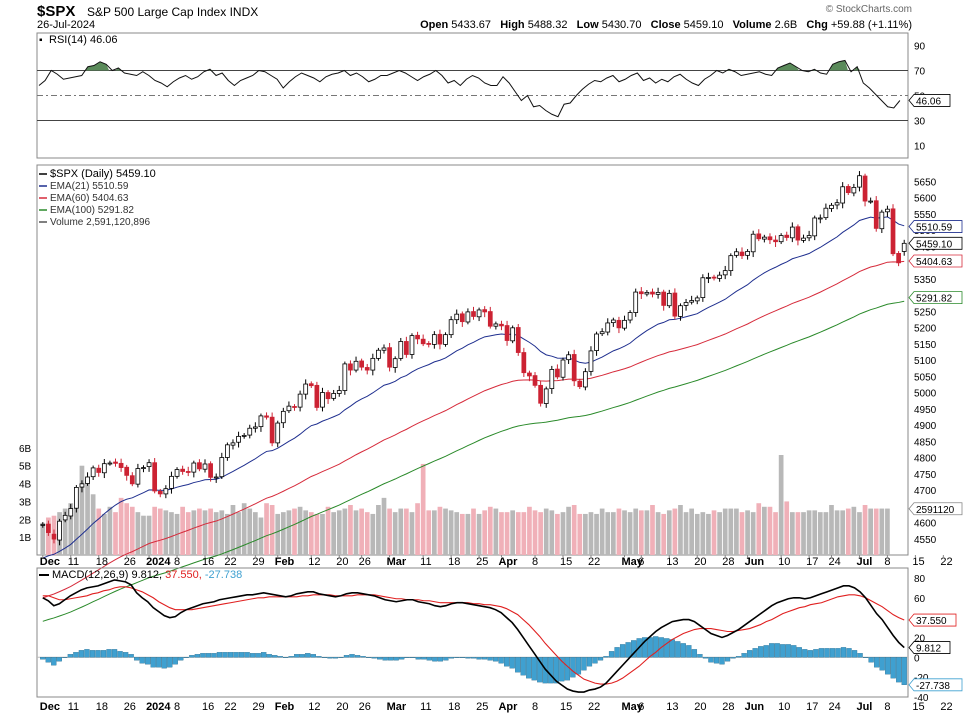  What do you see at coordinates (672, 562) in the screenshot?
I see `price-x-axis-label: 13` at bounding box center [672, 562].